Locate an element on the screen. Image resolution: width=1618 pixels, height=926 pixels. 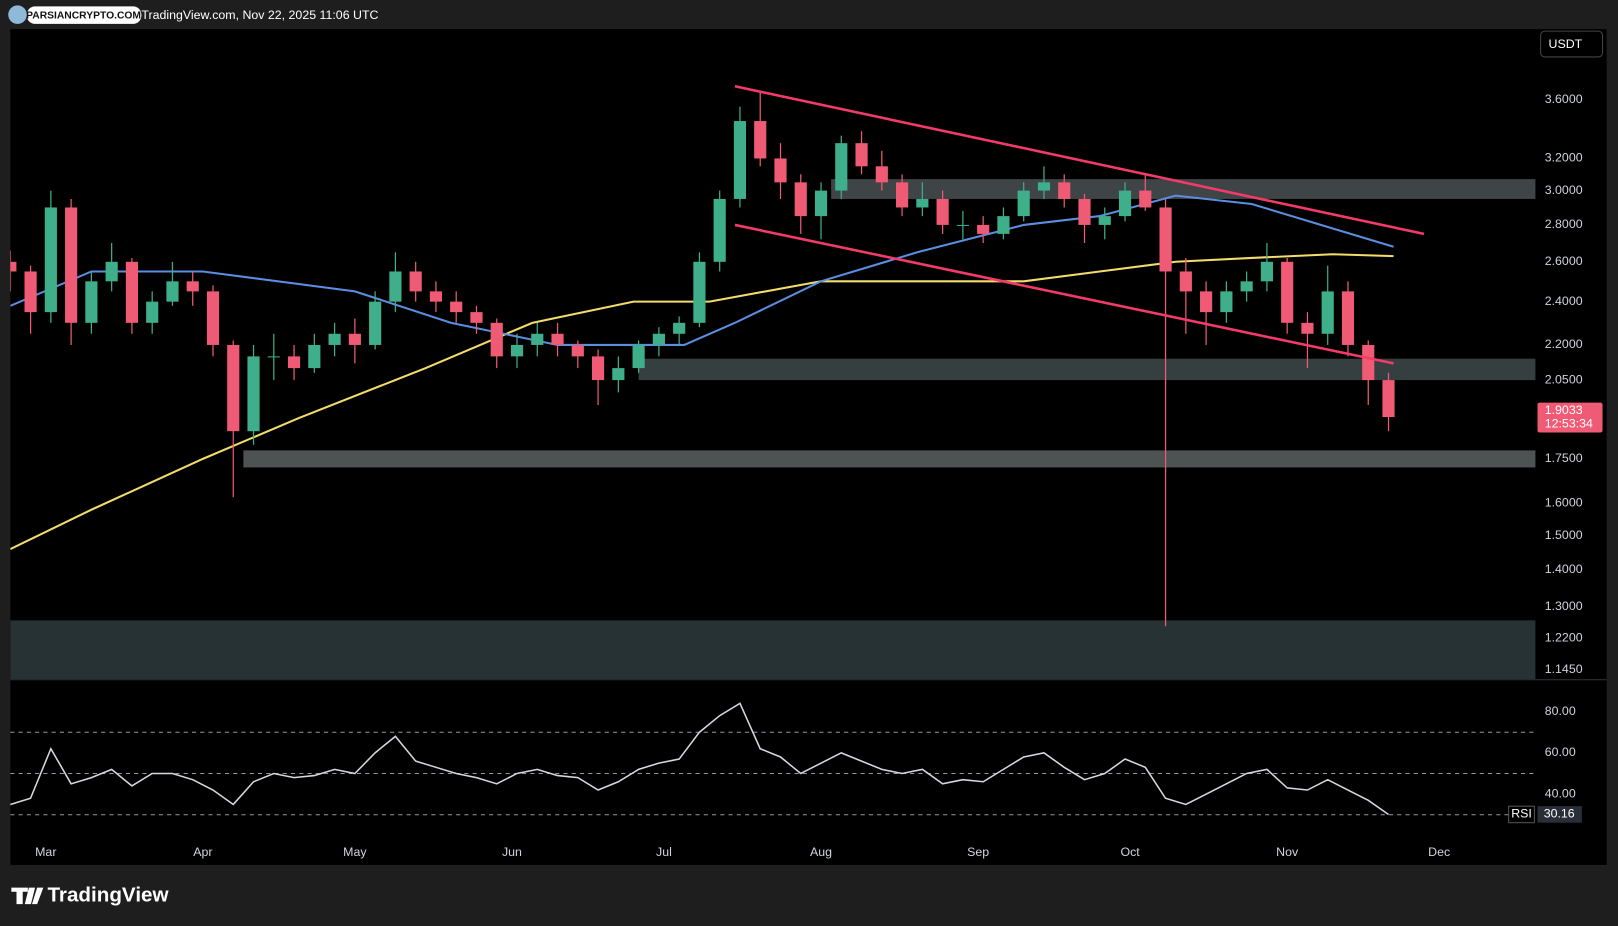
x-tick-label: Aug is located at coordinates (821, 852).